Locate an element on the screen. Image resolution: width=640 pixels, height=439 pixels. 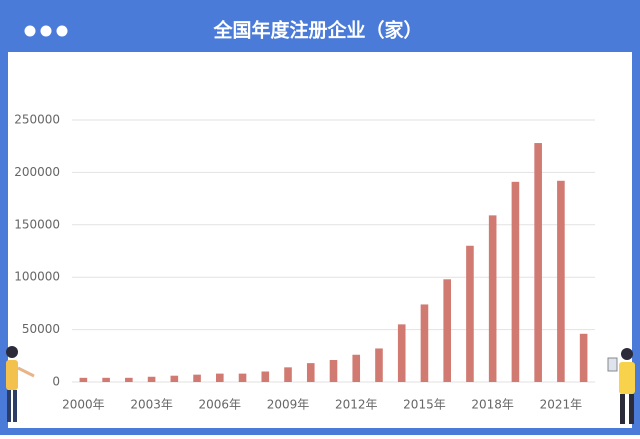
person-left is located at coordinates (20, 384).